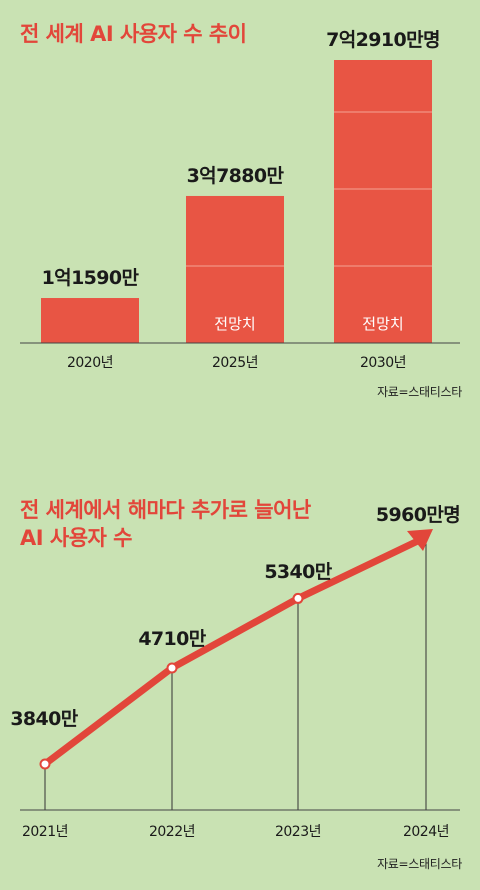  What do you see at coordinates (419, 864) in the screenshot?
I see `line-chart-source: 자료=스태티스타` at bounding box center [419, 864].